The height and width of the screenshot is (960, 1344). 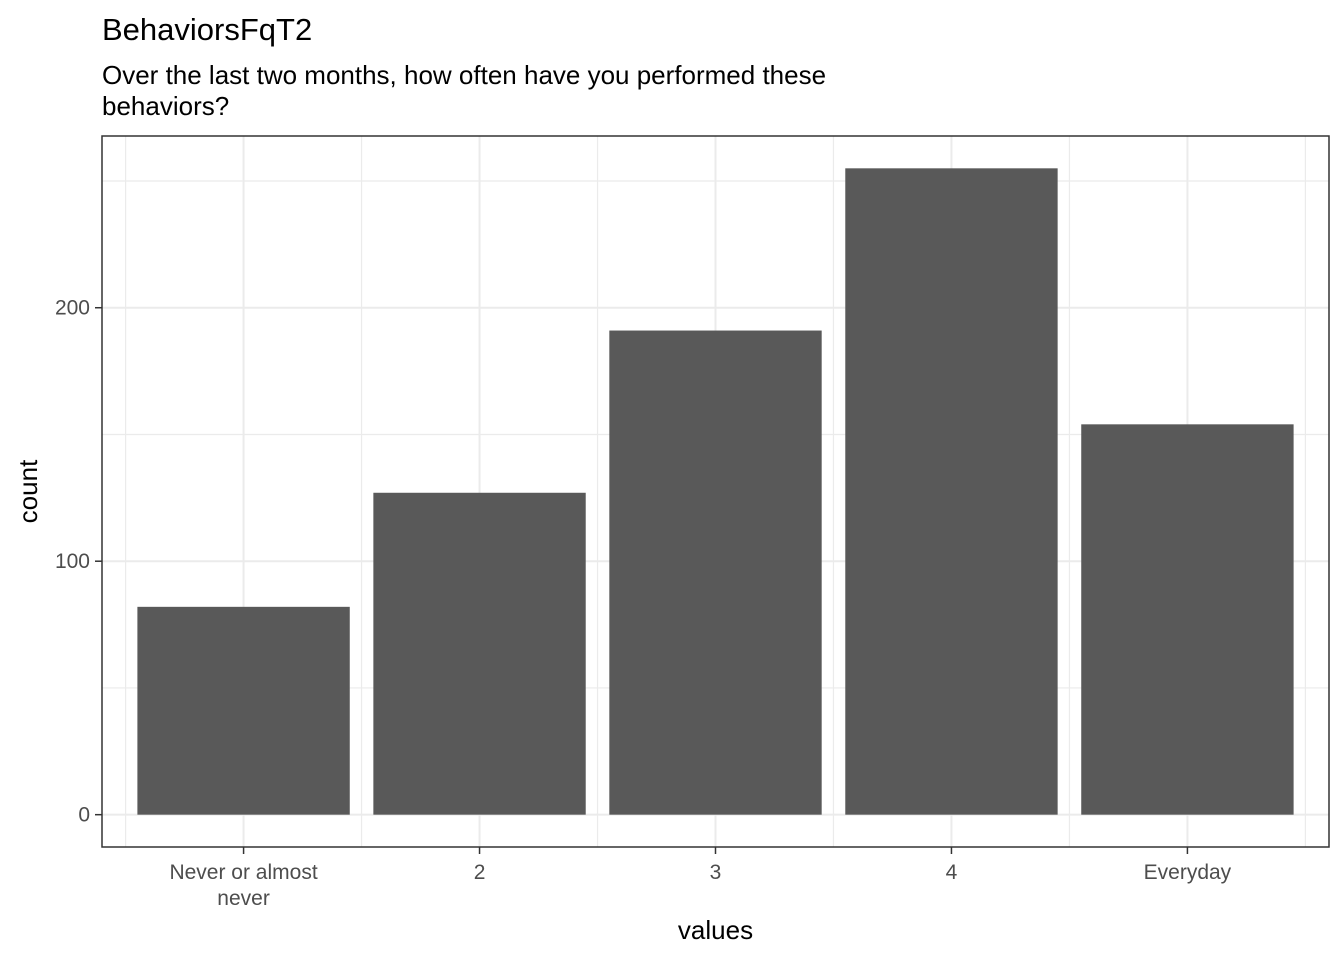 I want to click on x-tick-label: 3, so click(x=716, y=872).